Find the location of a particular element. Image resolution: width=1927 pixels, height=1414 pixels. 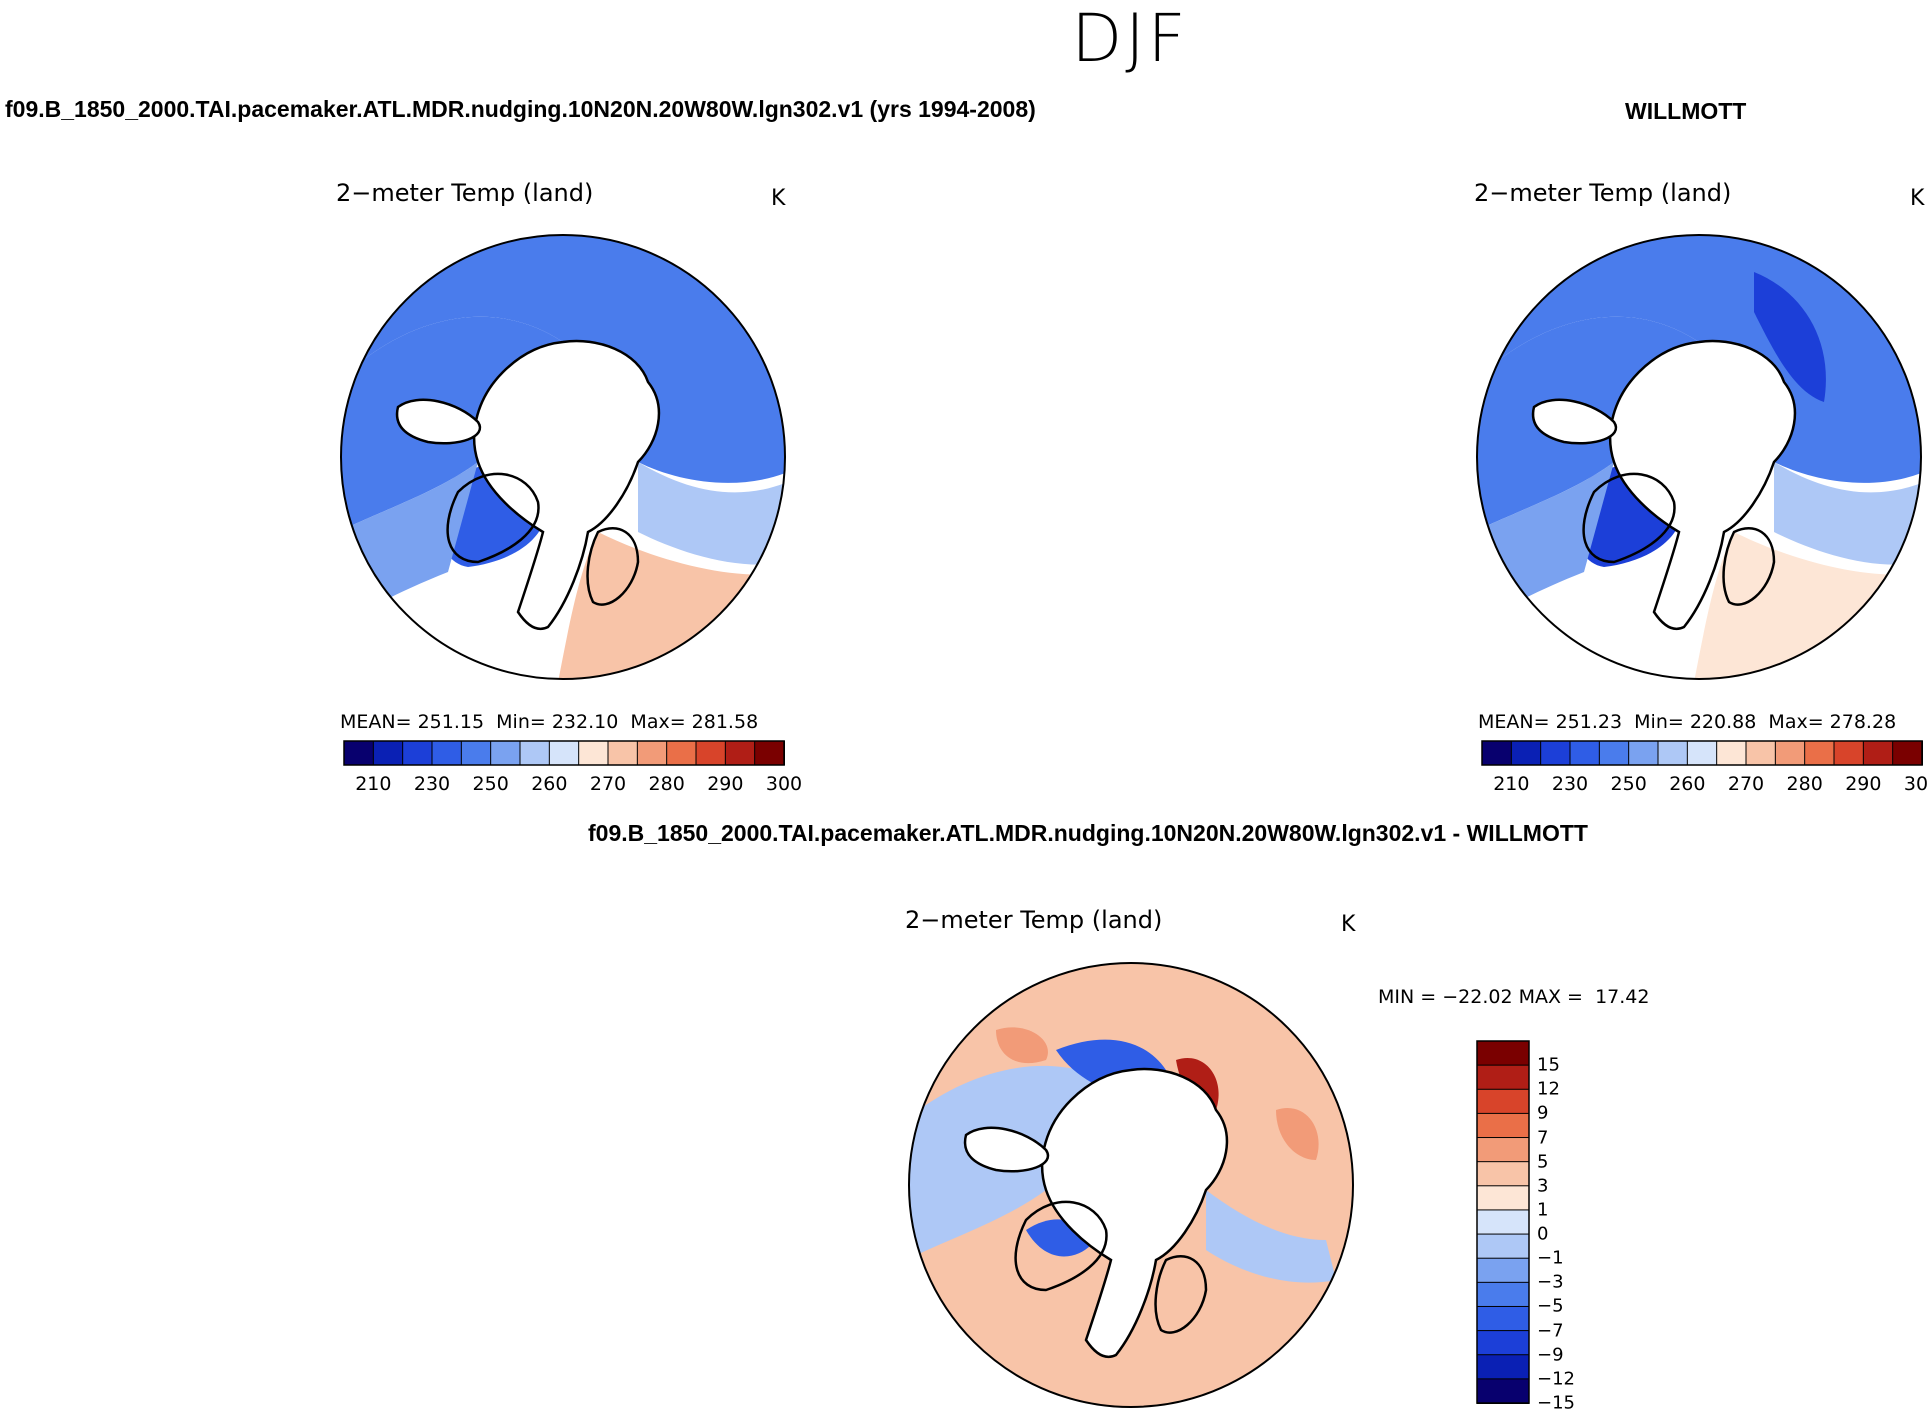

colorbar-tick-label: −7 is located at coordinates (1550, 1331).